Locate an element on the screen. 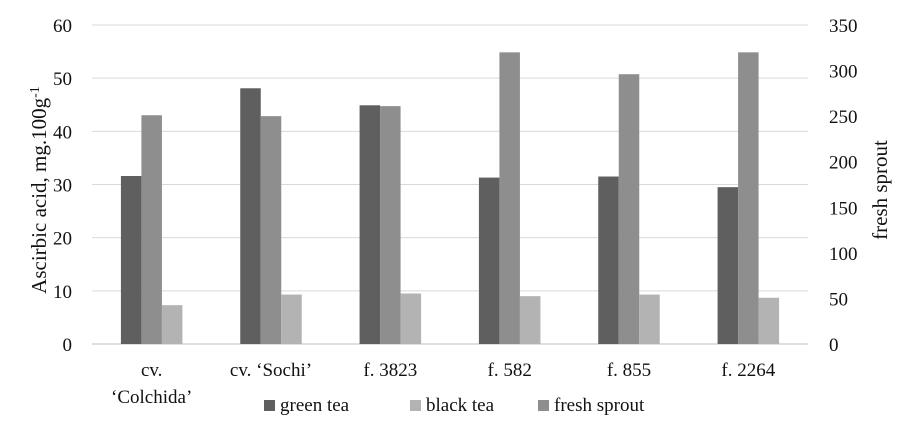 The image size is (902, 423). category-label: f. 3823 is located at coordinates (390, 370).